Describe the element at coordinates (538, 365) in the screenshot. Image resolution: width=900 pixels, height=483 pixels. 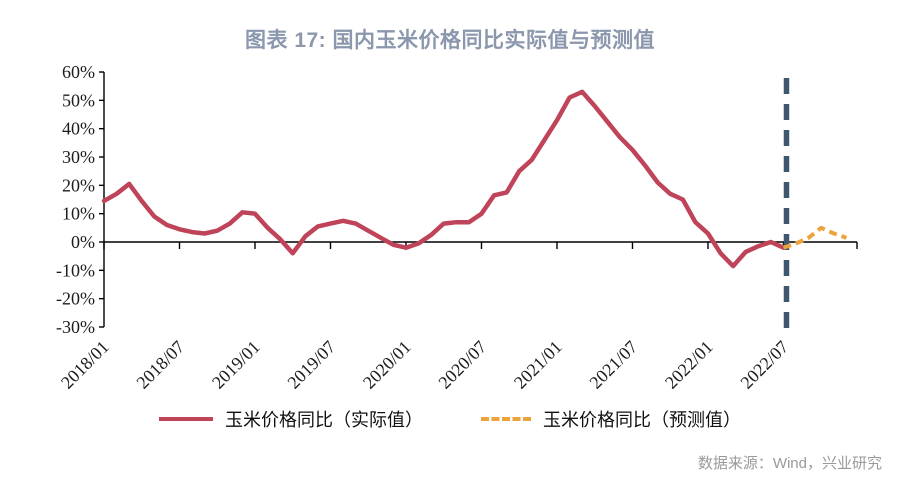
I see `svg-text: 2021/01` at that location.